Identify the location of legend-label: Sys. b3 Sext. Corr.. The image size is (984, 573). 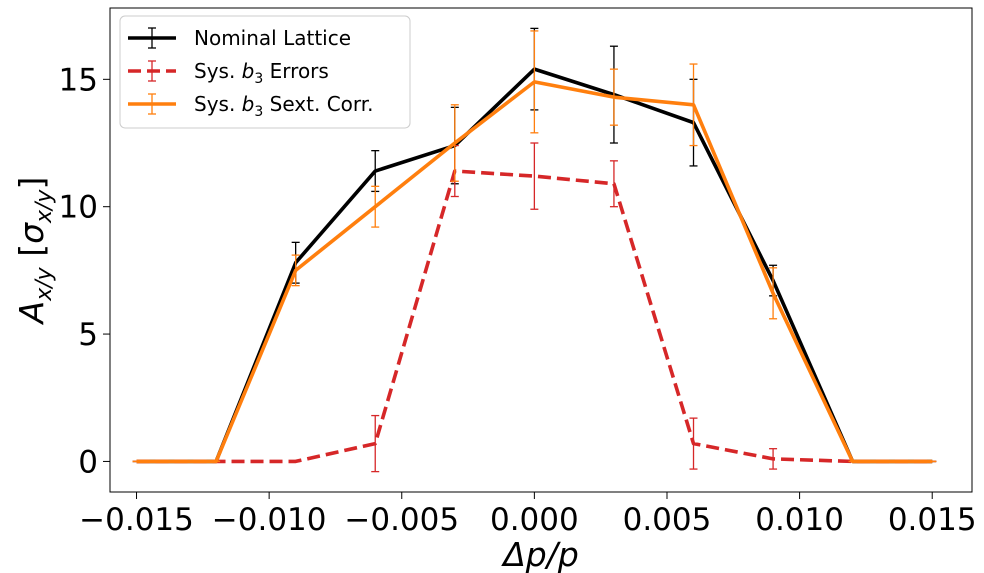
(284, 106).